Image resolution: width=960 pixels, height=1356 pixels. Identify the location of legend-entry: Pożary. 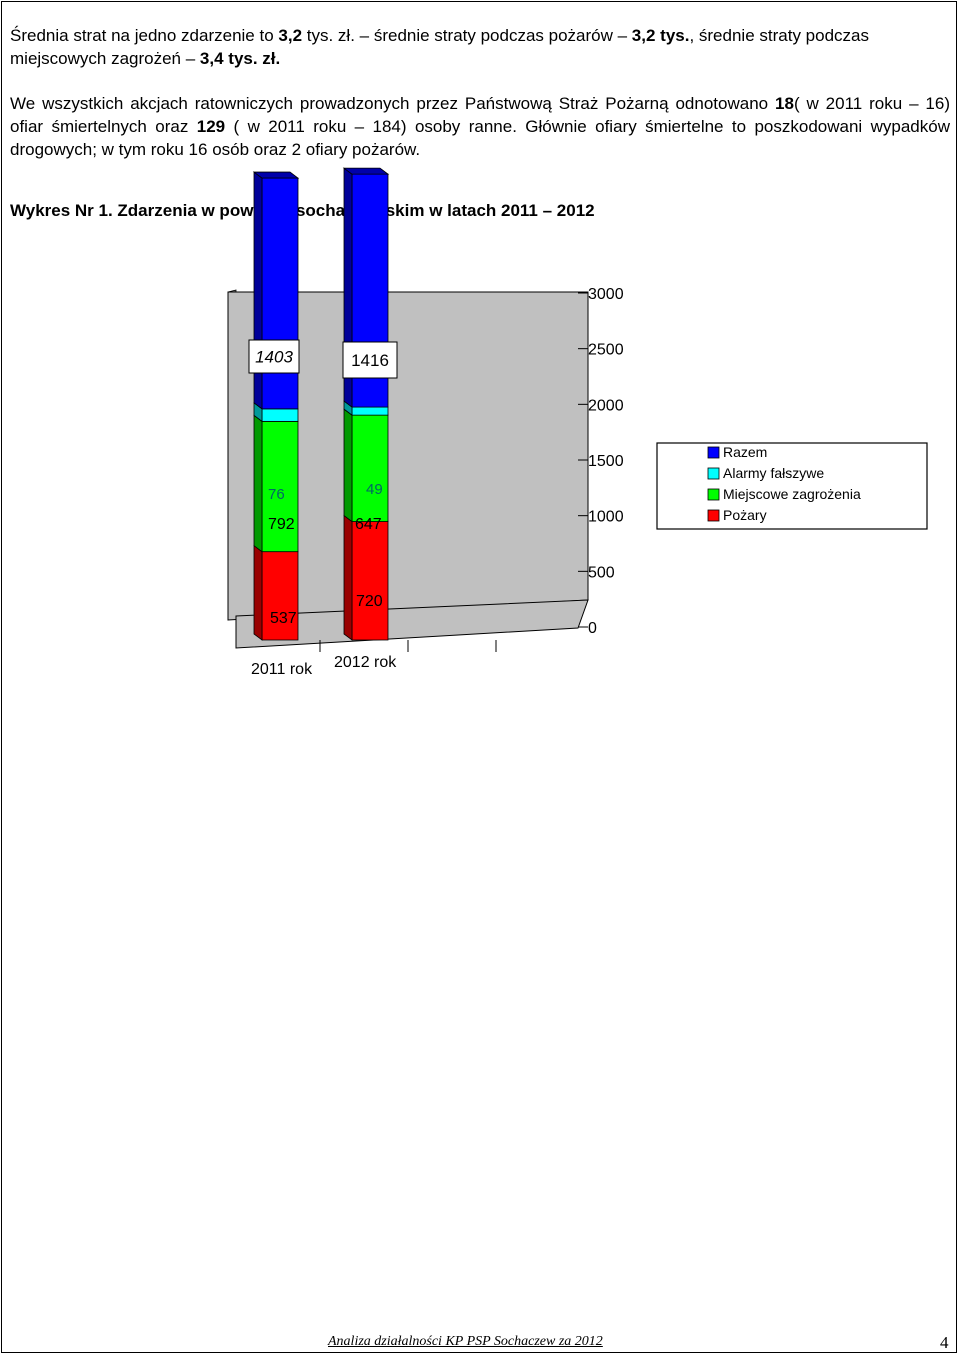
(745, 515).